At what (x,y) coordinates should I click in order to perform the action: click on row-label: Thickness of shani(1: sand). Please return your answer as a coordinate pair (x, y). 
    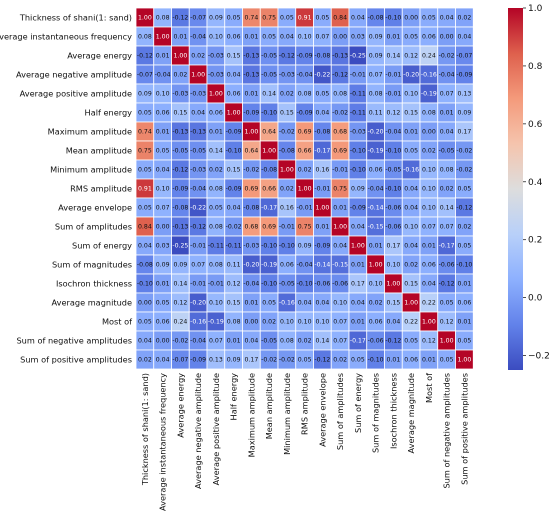
    Looking at the image, I should click on (75, 18).